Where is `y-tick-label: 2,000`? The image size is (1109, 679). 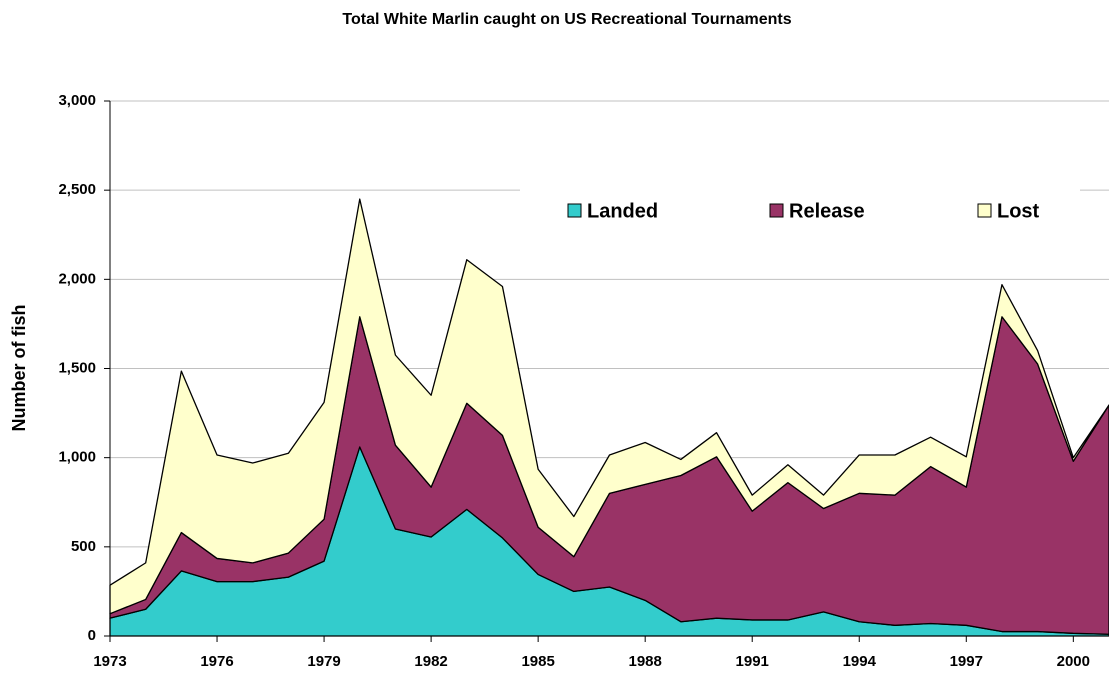 y-tick-label: 2,000 is located at coordinates (77, 278).